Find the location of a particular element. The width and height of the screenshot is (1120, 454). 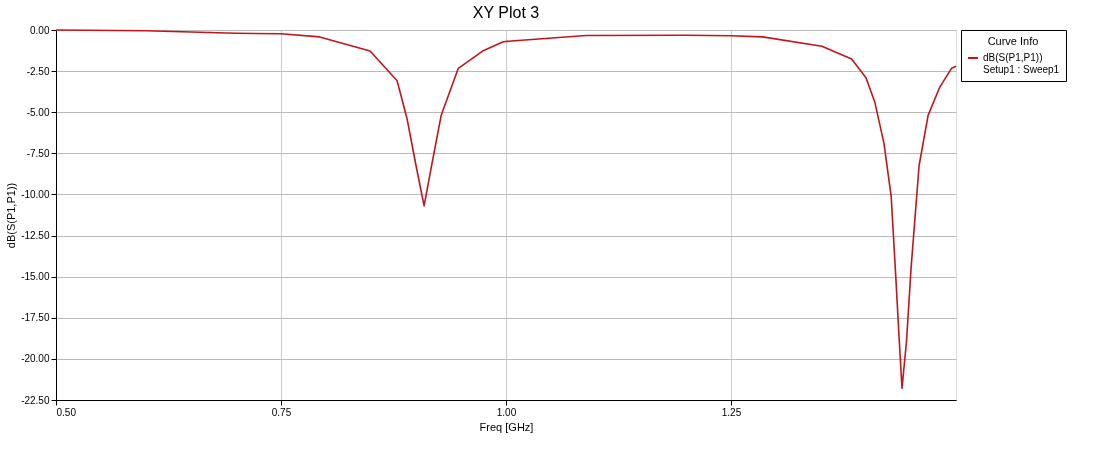

x-tick-label: 1.25 is located at coordinates (731, 412).